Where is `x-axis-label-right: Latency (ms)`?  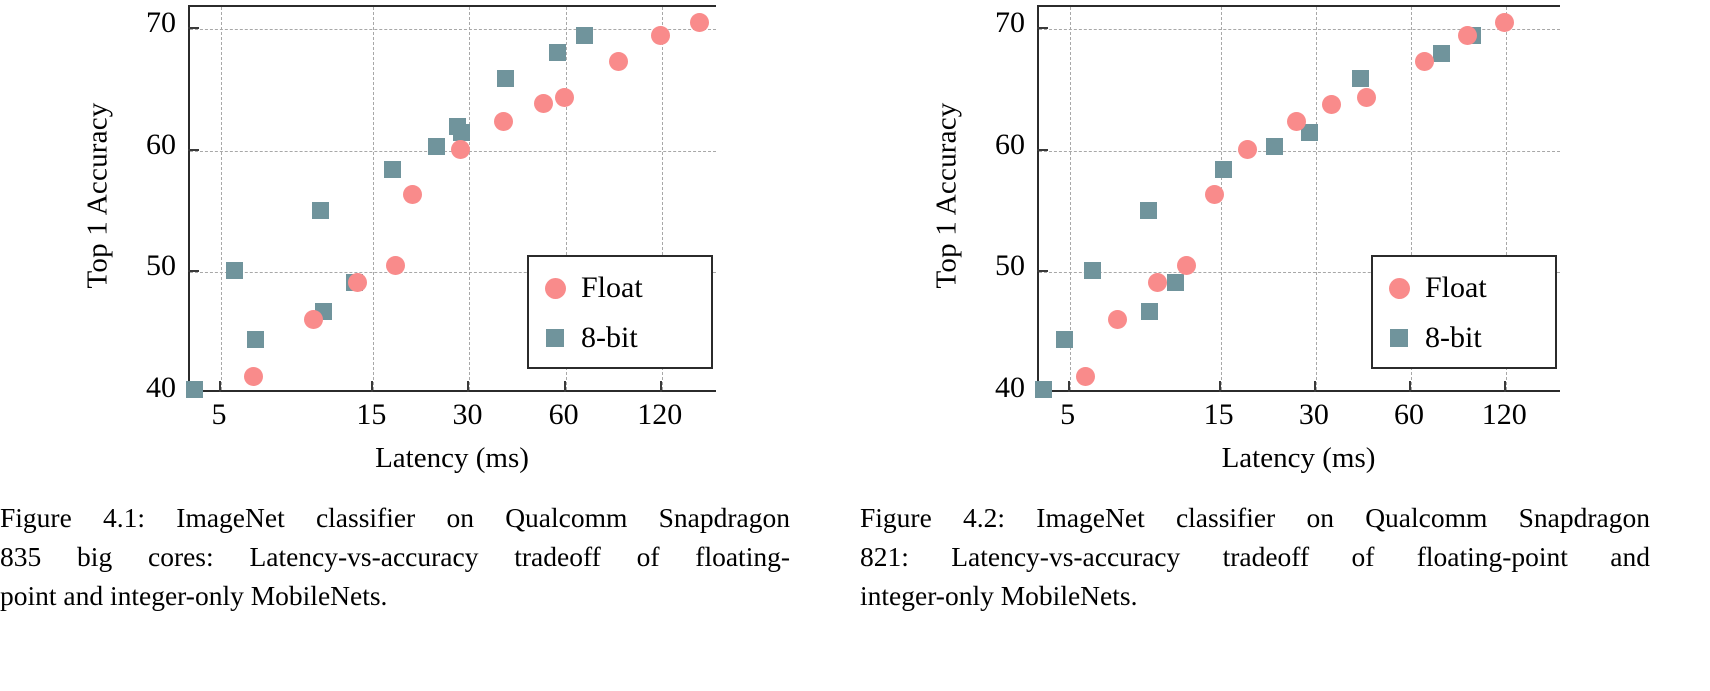
x-axis-label-right: Latency (ms) is located at coordinates (1298, 458).